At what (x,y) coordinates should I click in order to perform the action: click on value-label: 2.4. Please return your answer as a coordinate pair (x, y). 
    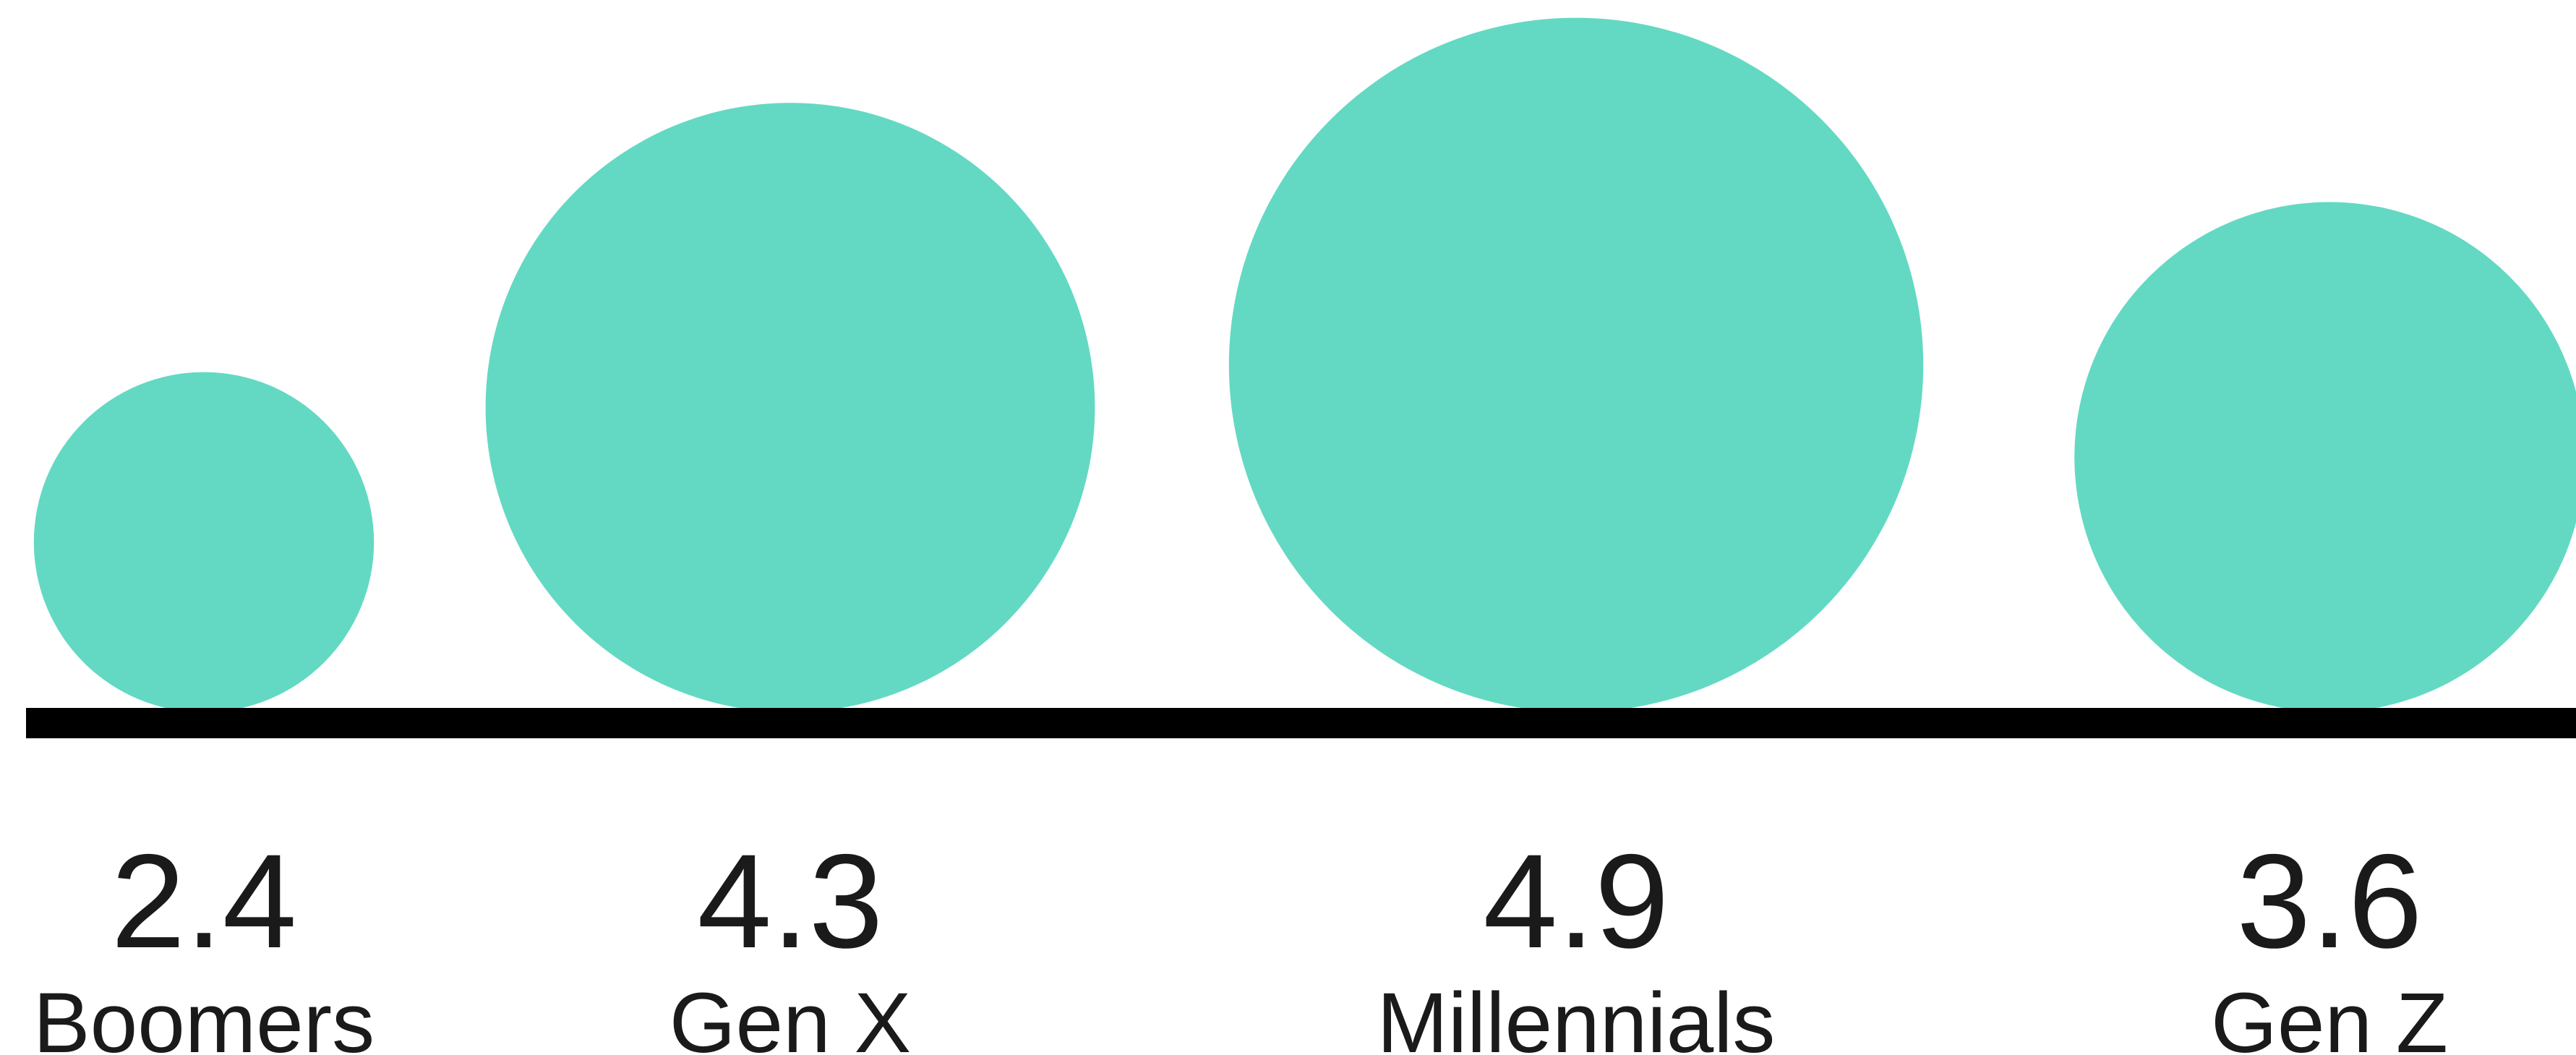
    Looking at the image, I should click on (203, 901).